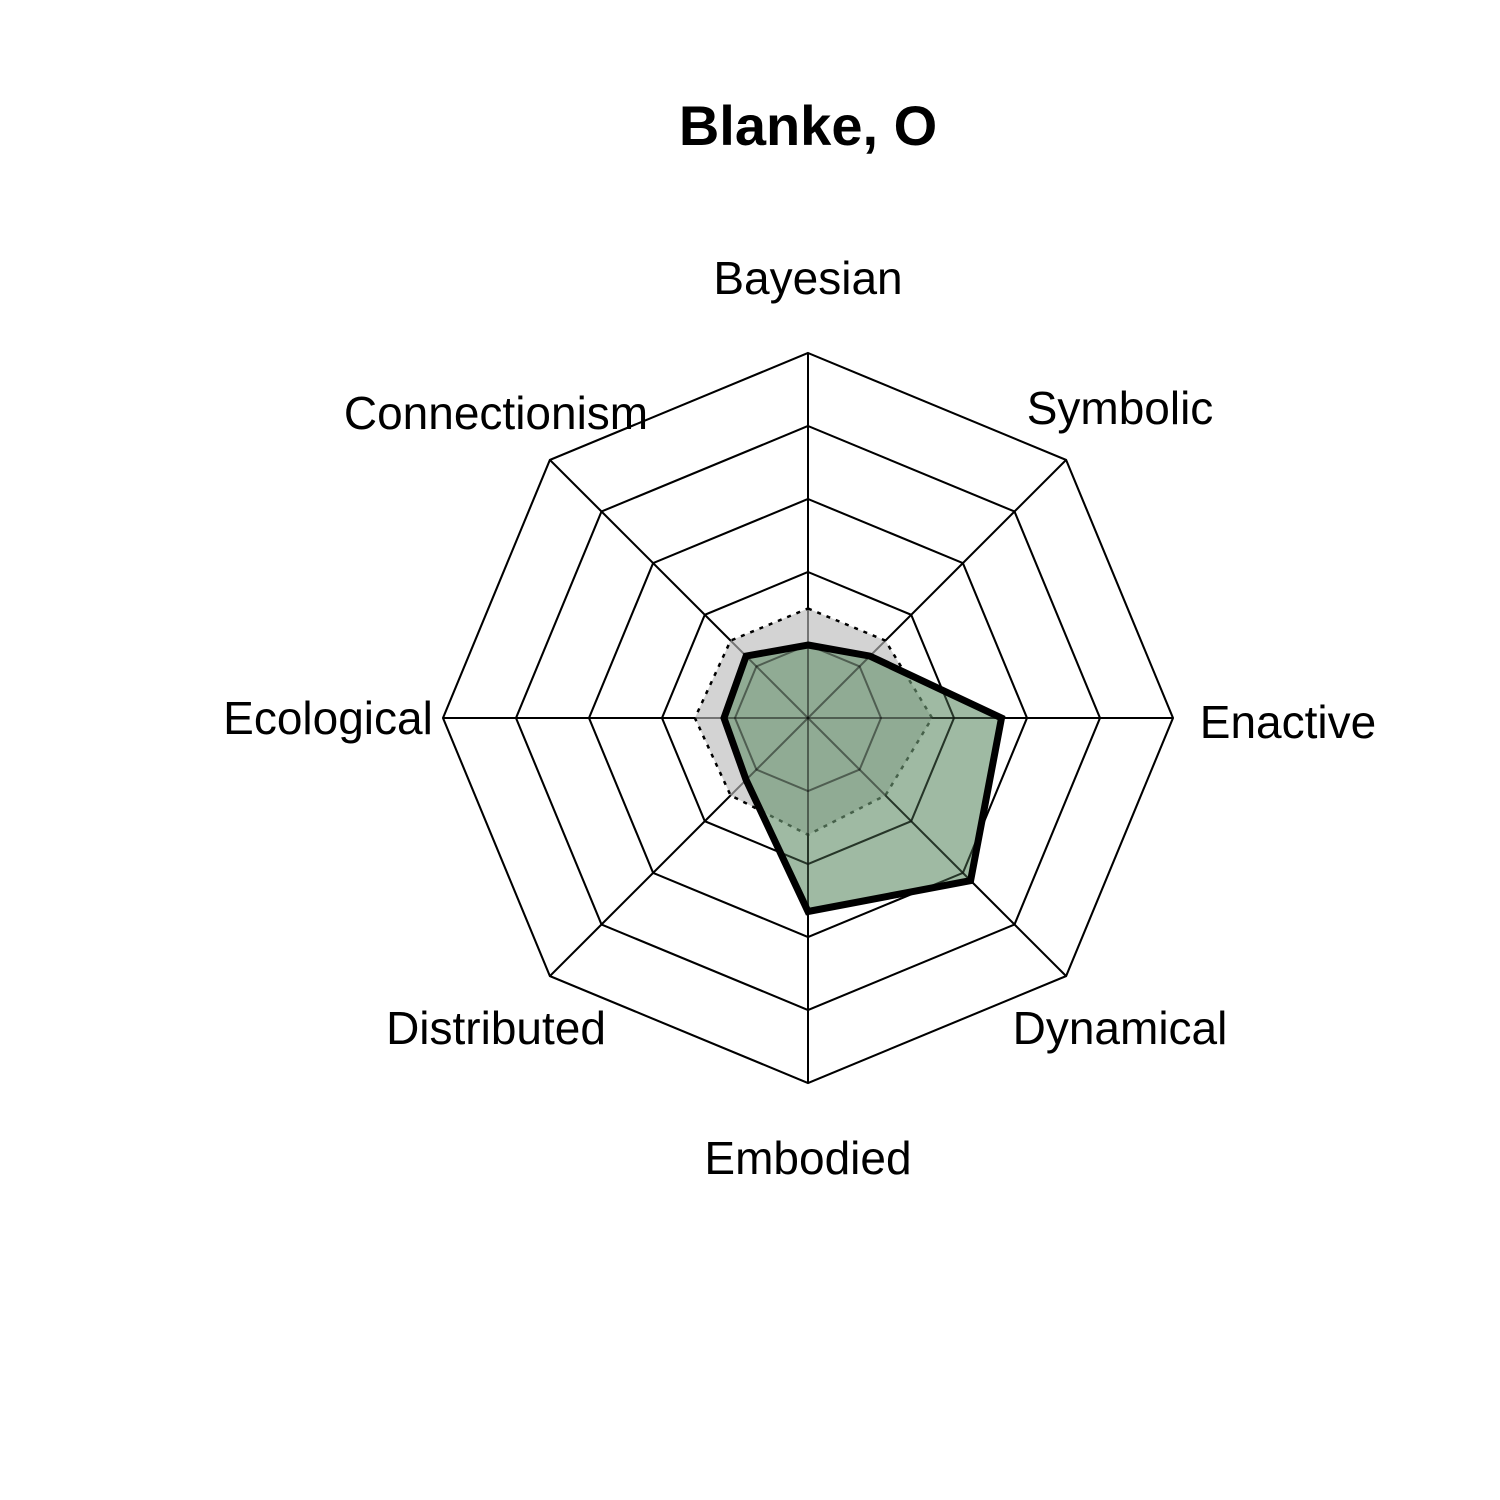 The image size is (1500, 1500). I want to click on axis-label-connectionism: Connectionism, so click(496, 413).